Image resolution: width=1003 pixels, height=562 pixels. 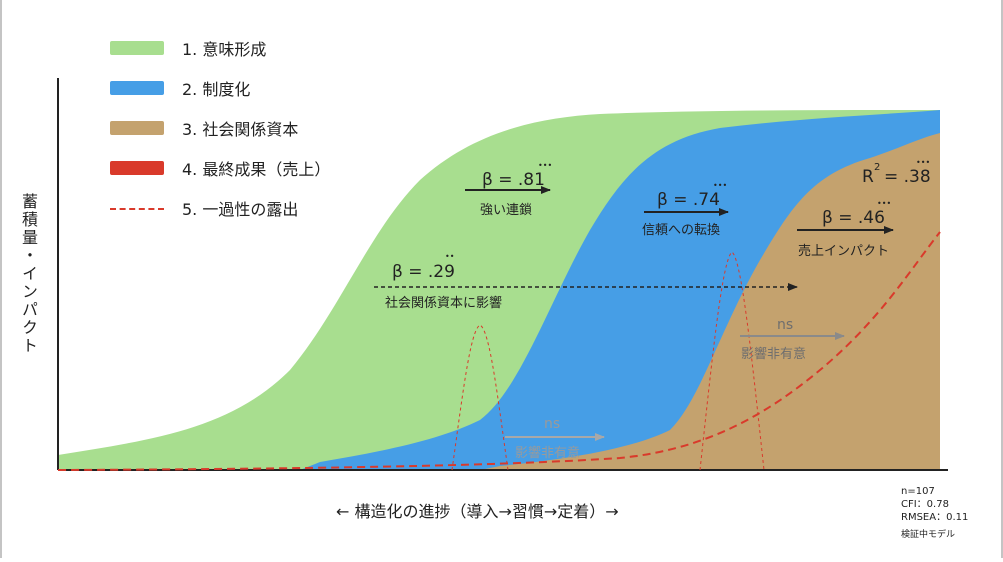 I want to click on fit-stats: n=107 CFI：0.78 RMSEA：0.11 検証中モデル, so click(x=934, y=513).